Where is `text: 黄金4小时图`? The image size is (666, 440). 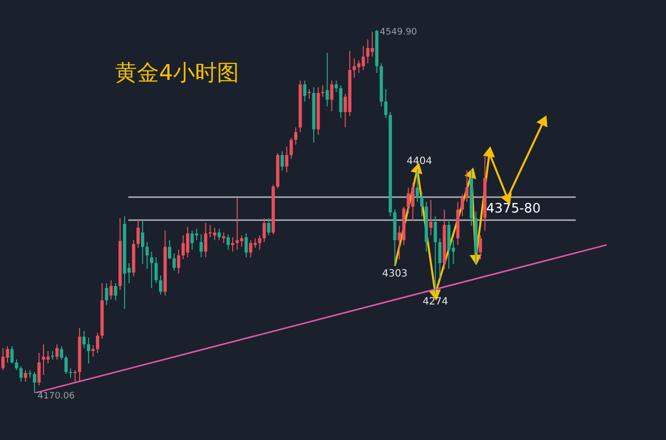
text: 黄金4小时图 is located at coordinates (177, 74).